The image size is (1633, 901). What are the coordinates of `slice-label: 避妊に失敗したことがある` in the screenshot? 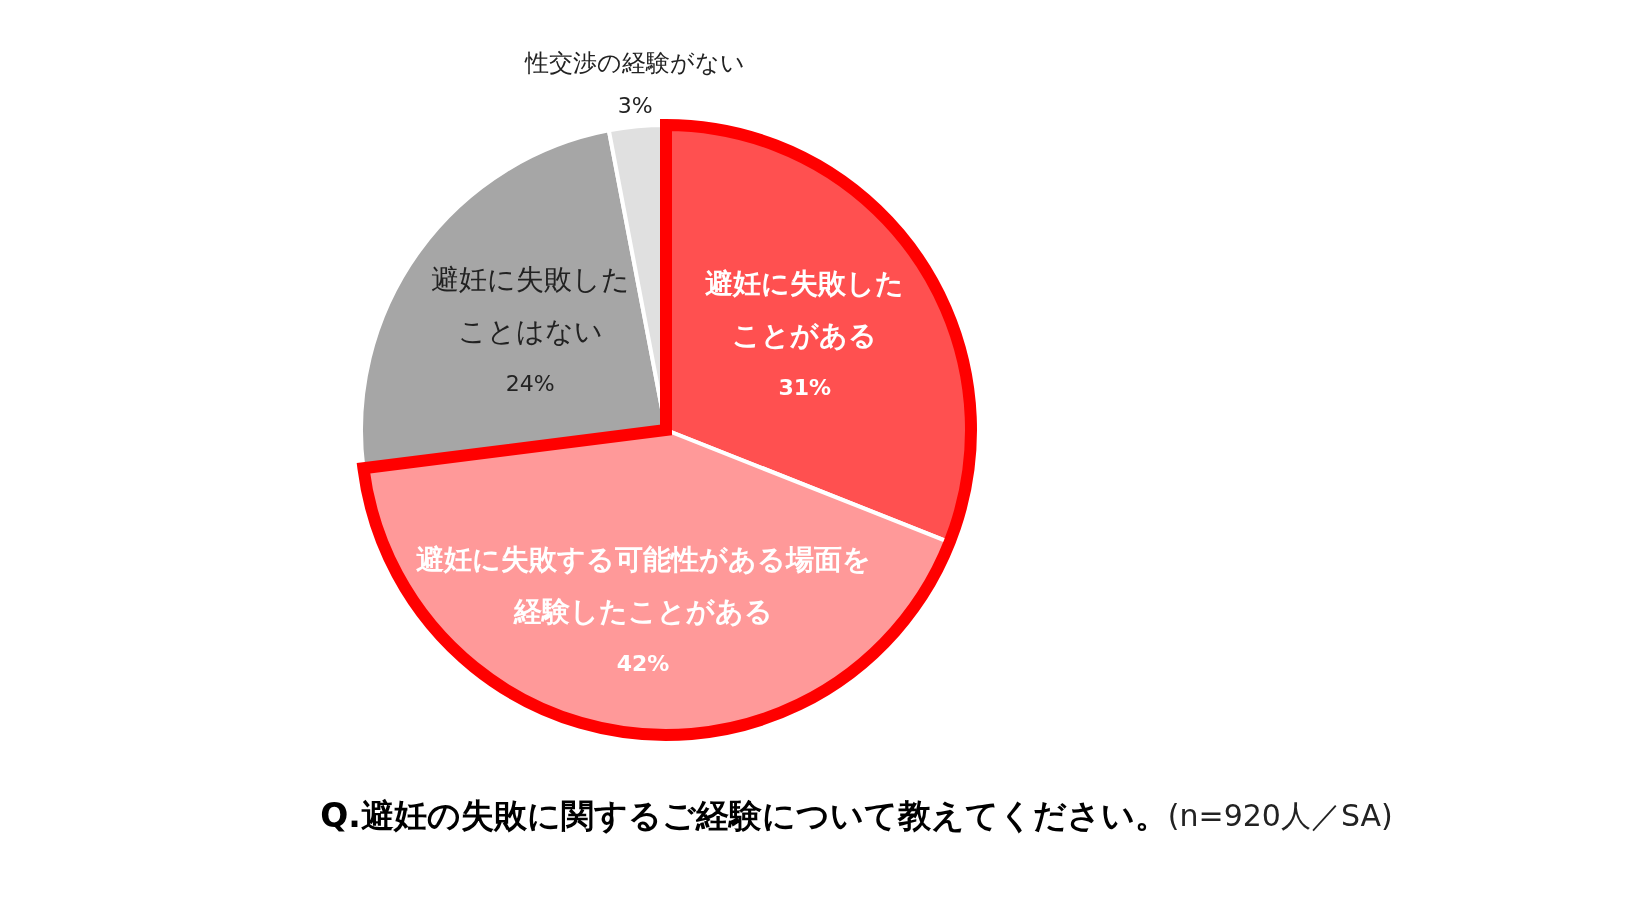 It's located at (805, 310).